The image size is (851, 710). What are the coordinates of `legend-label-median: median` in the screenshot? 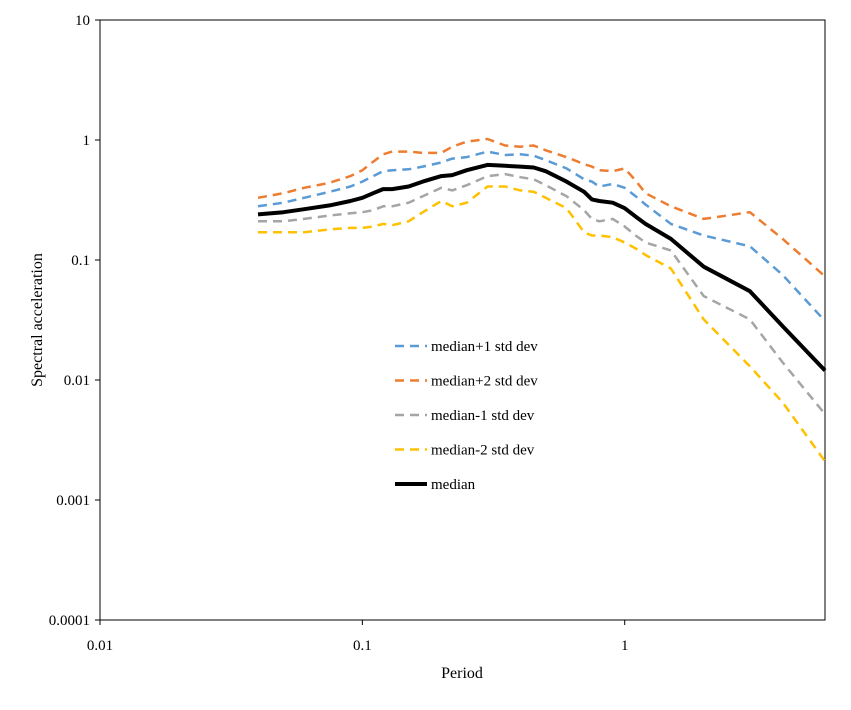 It's located at (453, 485).